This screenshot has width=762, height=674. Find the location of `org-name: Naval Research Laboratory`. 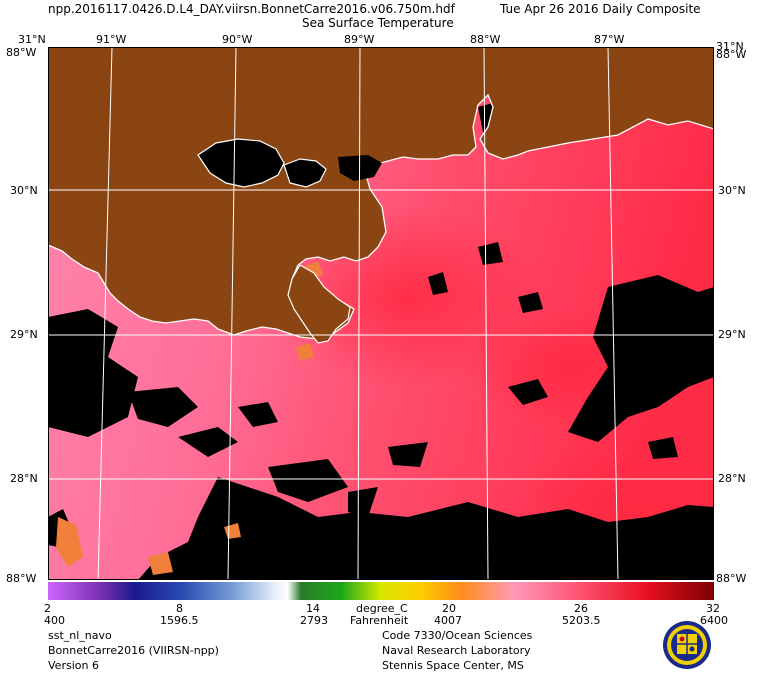

org-name: Naval Research Laboratory is located at coordinates (456, 650).